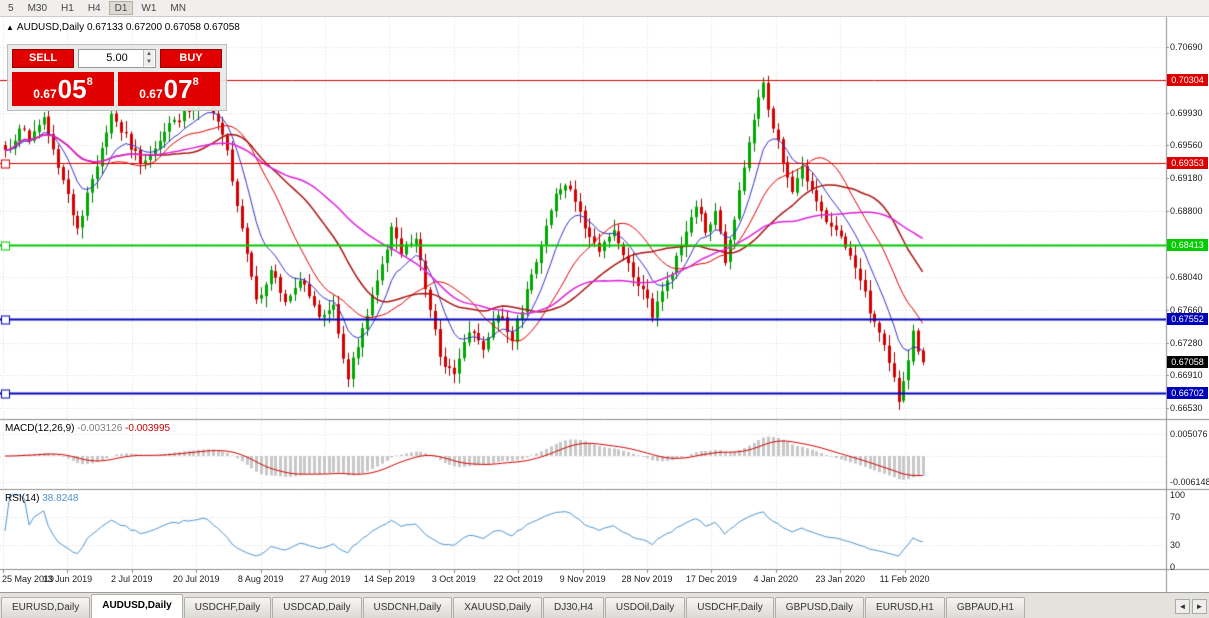  What do you see at coordinates (60, 498) in the screenshot?
I see `rsi-value: 38.8248` at bounding box center [60, 498].